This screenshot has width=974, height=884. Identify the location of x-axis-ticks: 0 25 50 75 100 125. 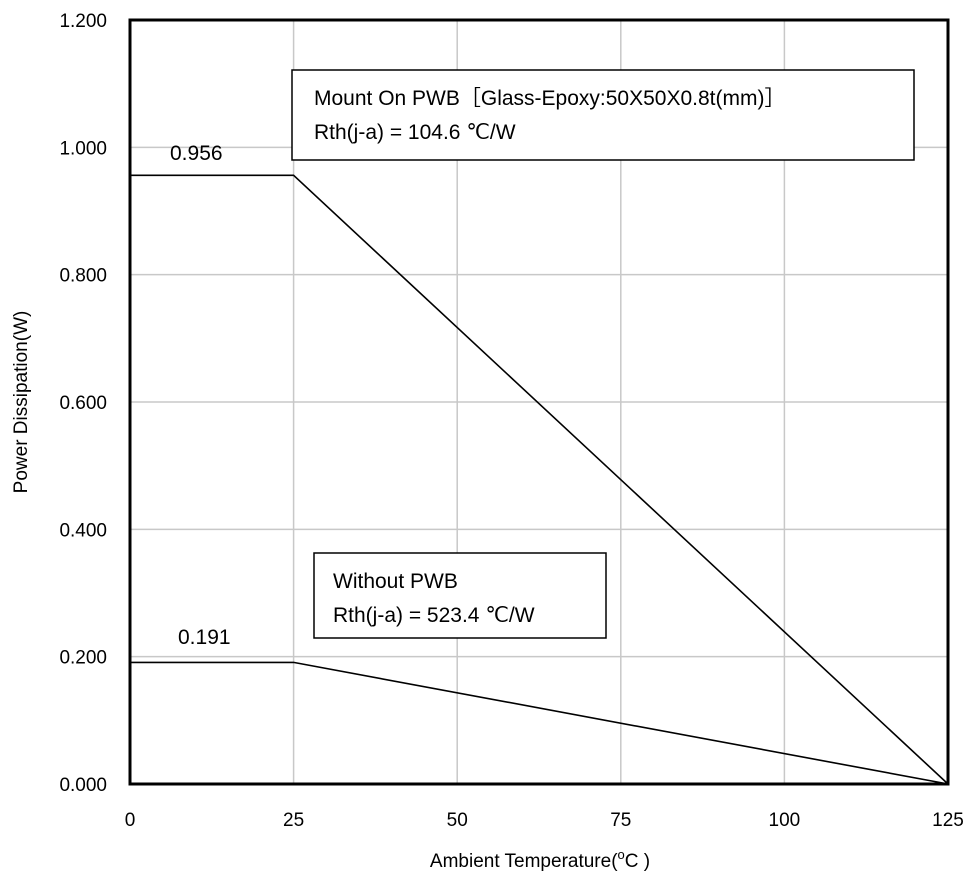
(544, 820).